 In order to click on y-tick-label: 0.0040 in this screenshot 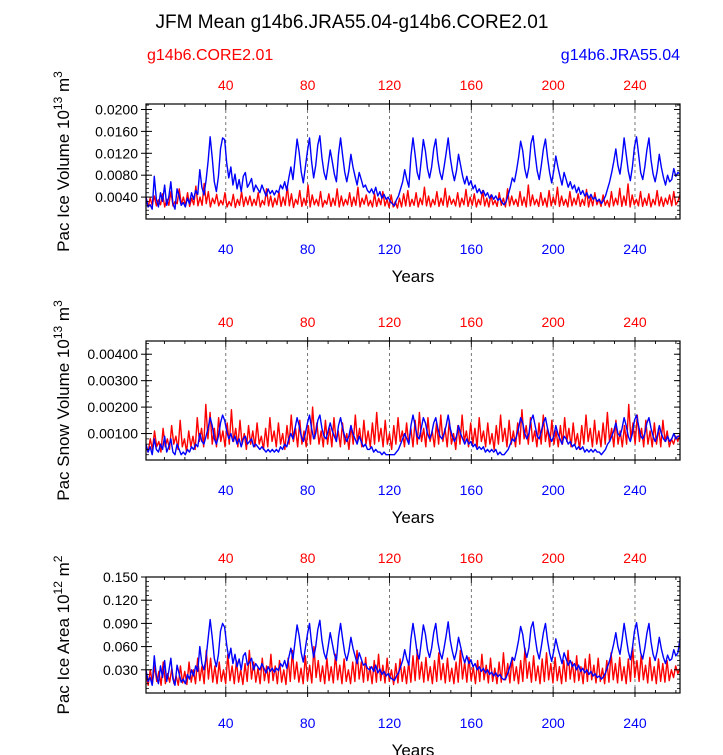, I will do `click(116, 197)`.